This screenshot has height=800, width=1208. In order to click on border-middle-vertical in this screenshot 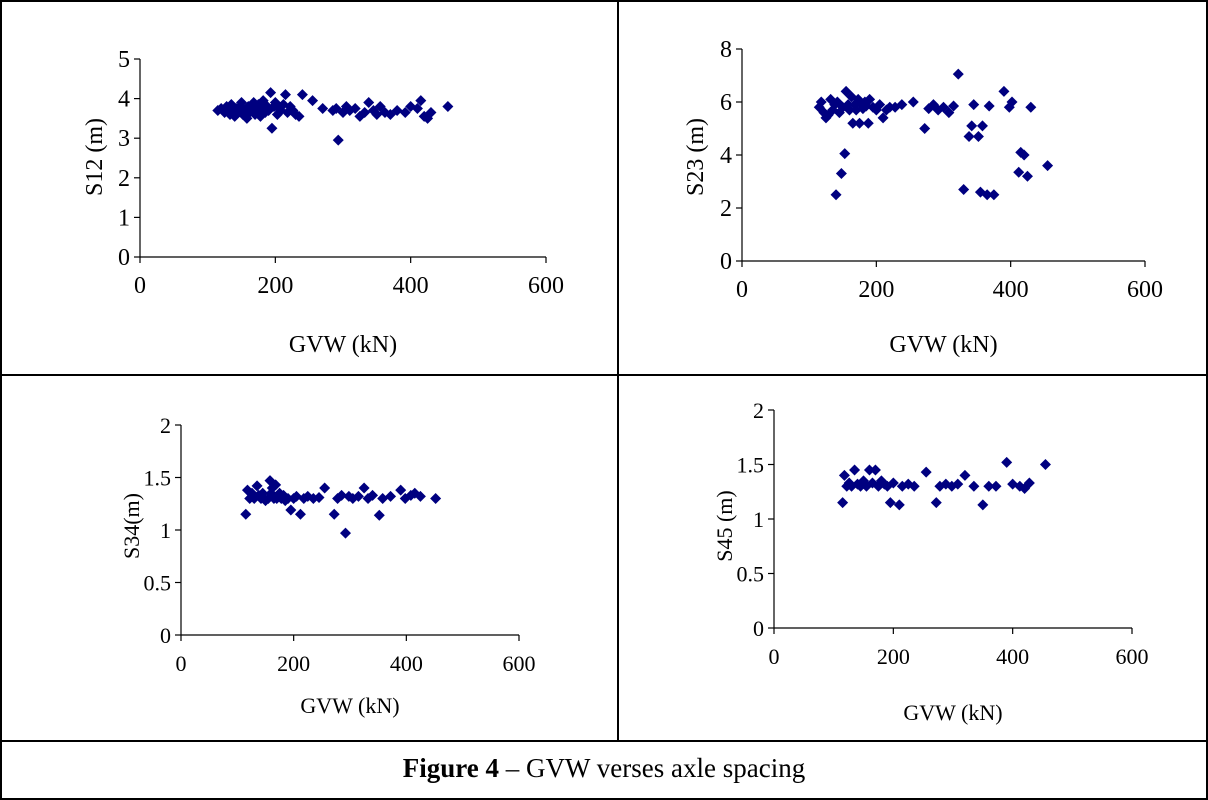, I will do `click(618, 371)`.